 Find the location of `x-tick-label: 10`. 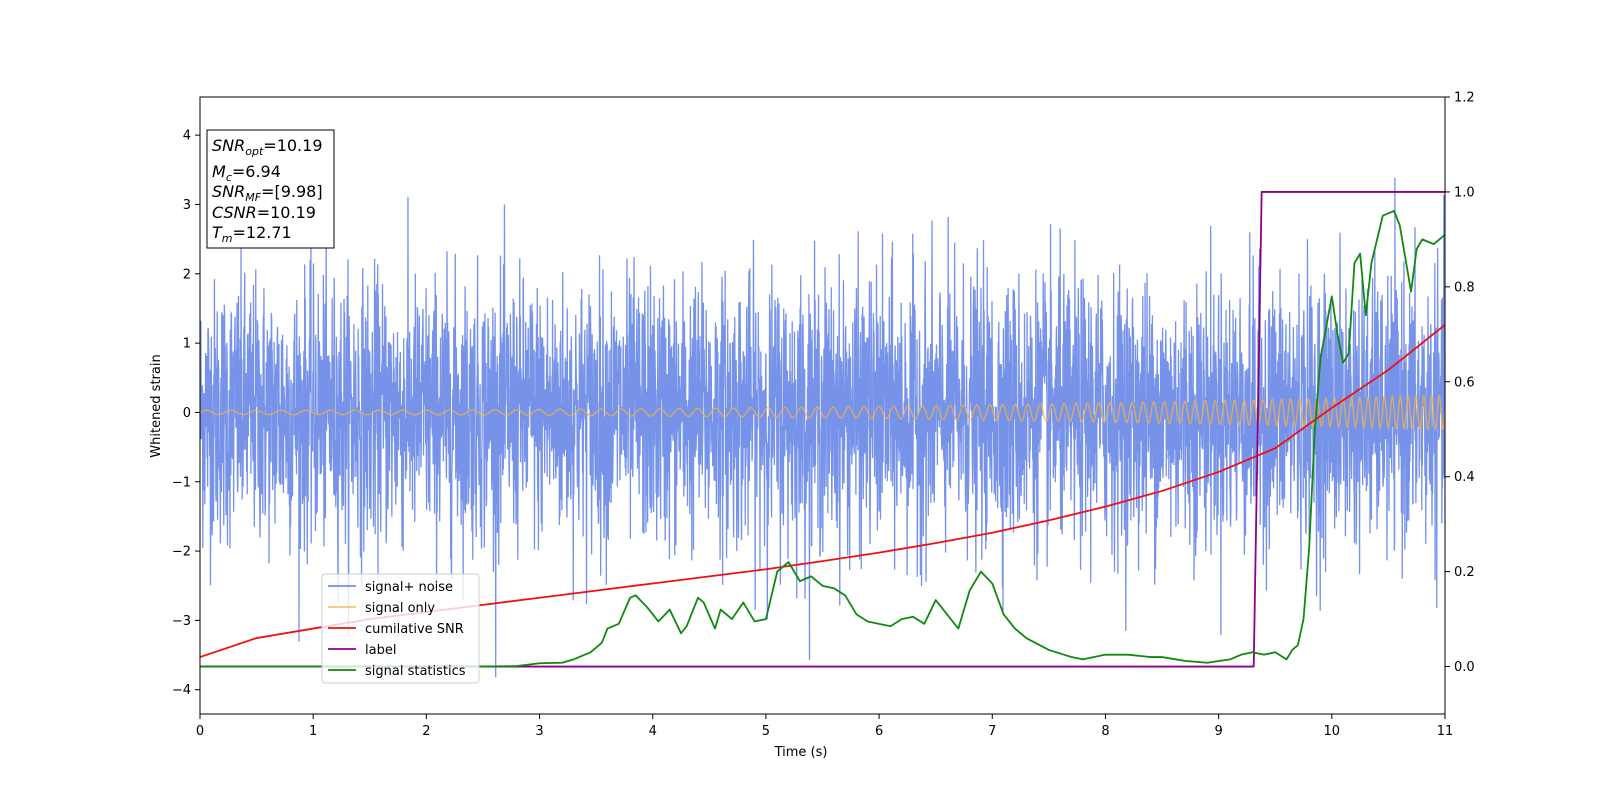

x-tick-label: 10 is located at coordinates (1332, 731).